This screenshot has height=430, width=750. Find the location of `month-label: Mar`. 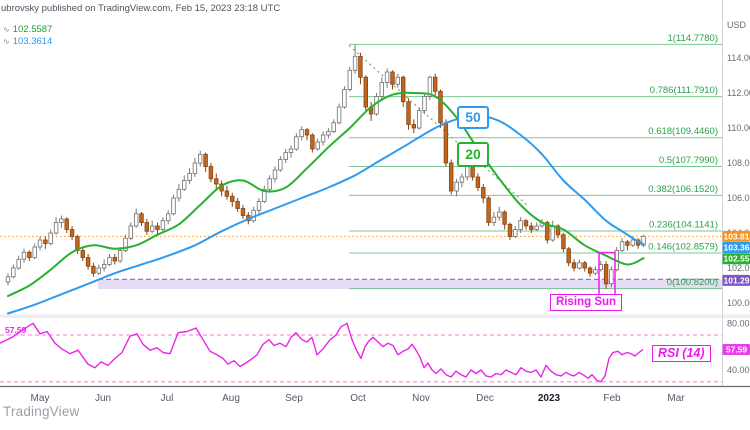

month-label: Mar is located at coordinates (676, 398).